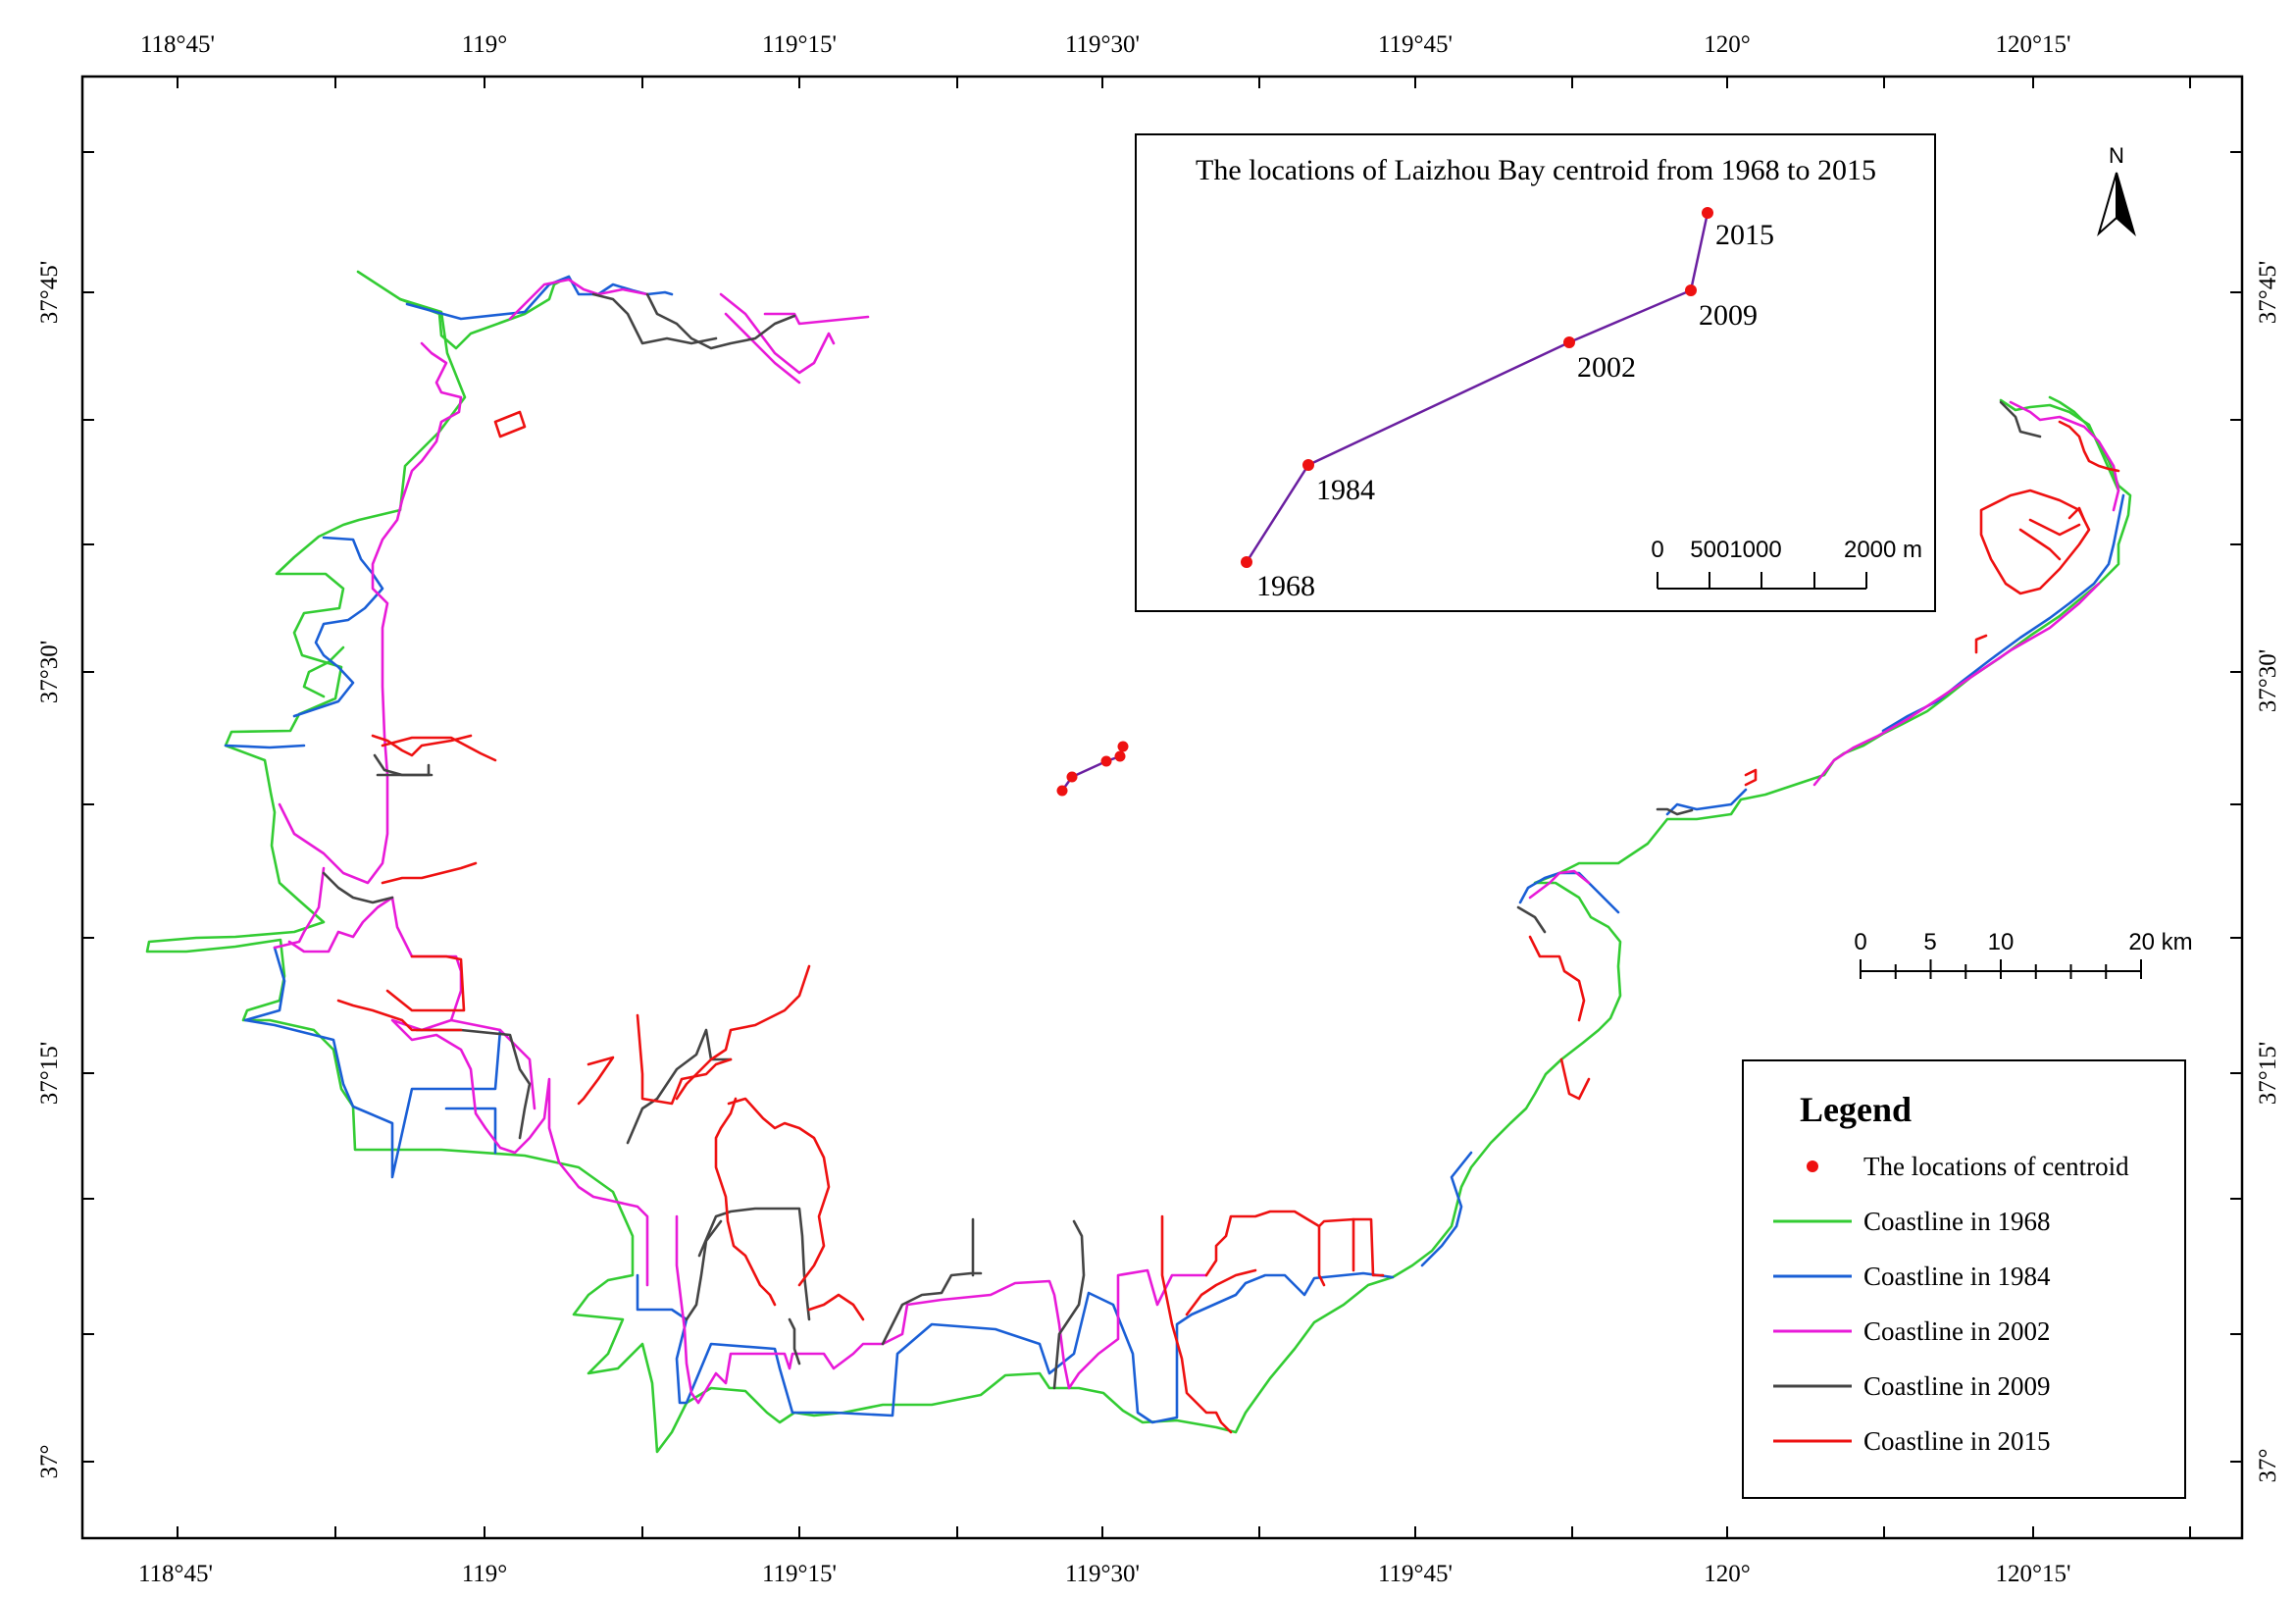  What do you see at coordinates (1856, 1110) in the screenshot?
I see `legend-title: Legend` at bounding box center [1856, 1110].